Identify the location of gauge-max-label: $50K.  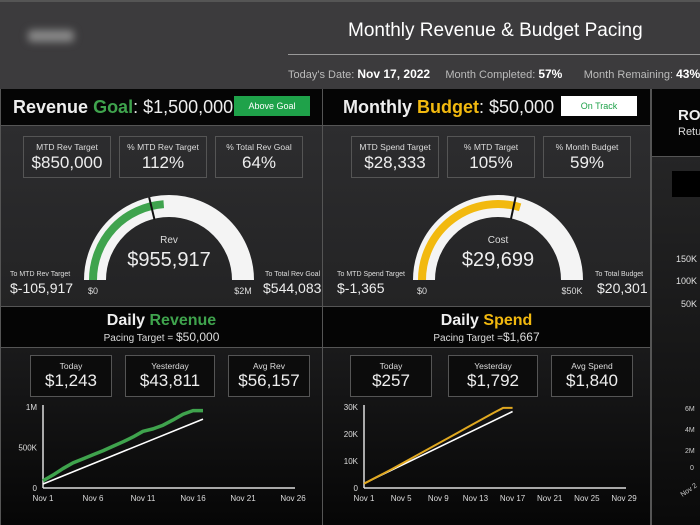
(571, 291).